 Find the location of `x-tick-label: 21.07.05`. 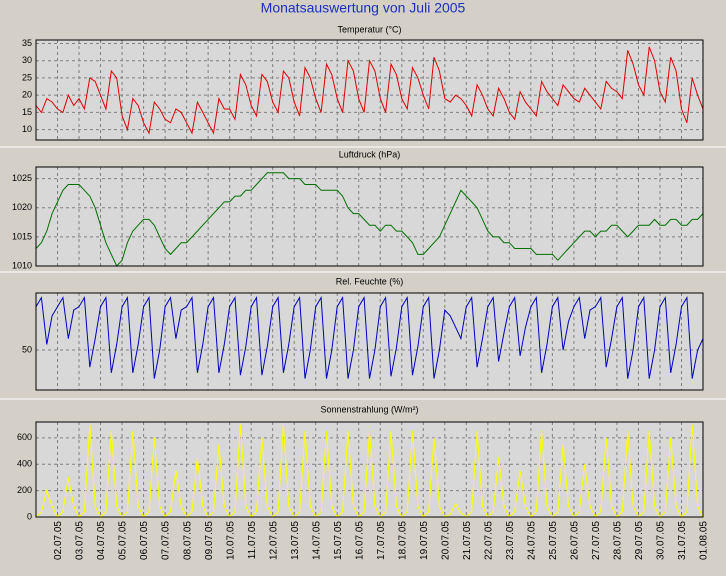

x-tick-label: 21.07.05 is located at coordinates (467, 540).